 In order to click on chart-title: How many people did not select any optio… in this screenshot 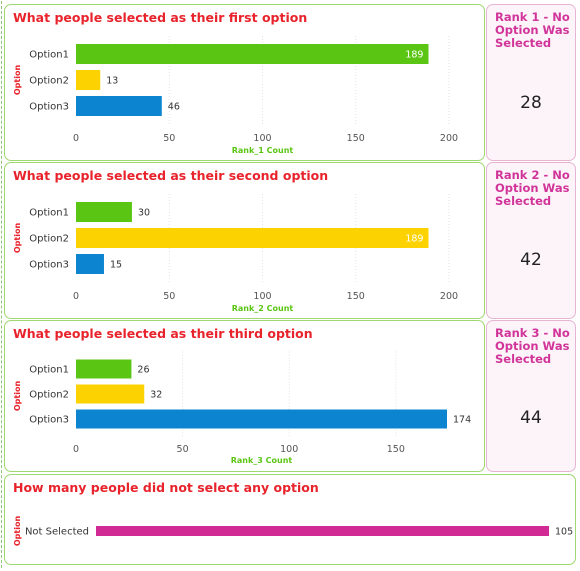, I will do `click(166, 487)`.